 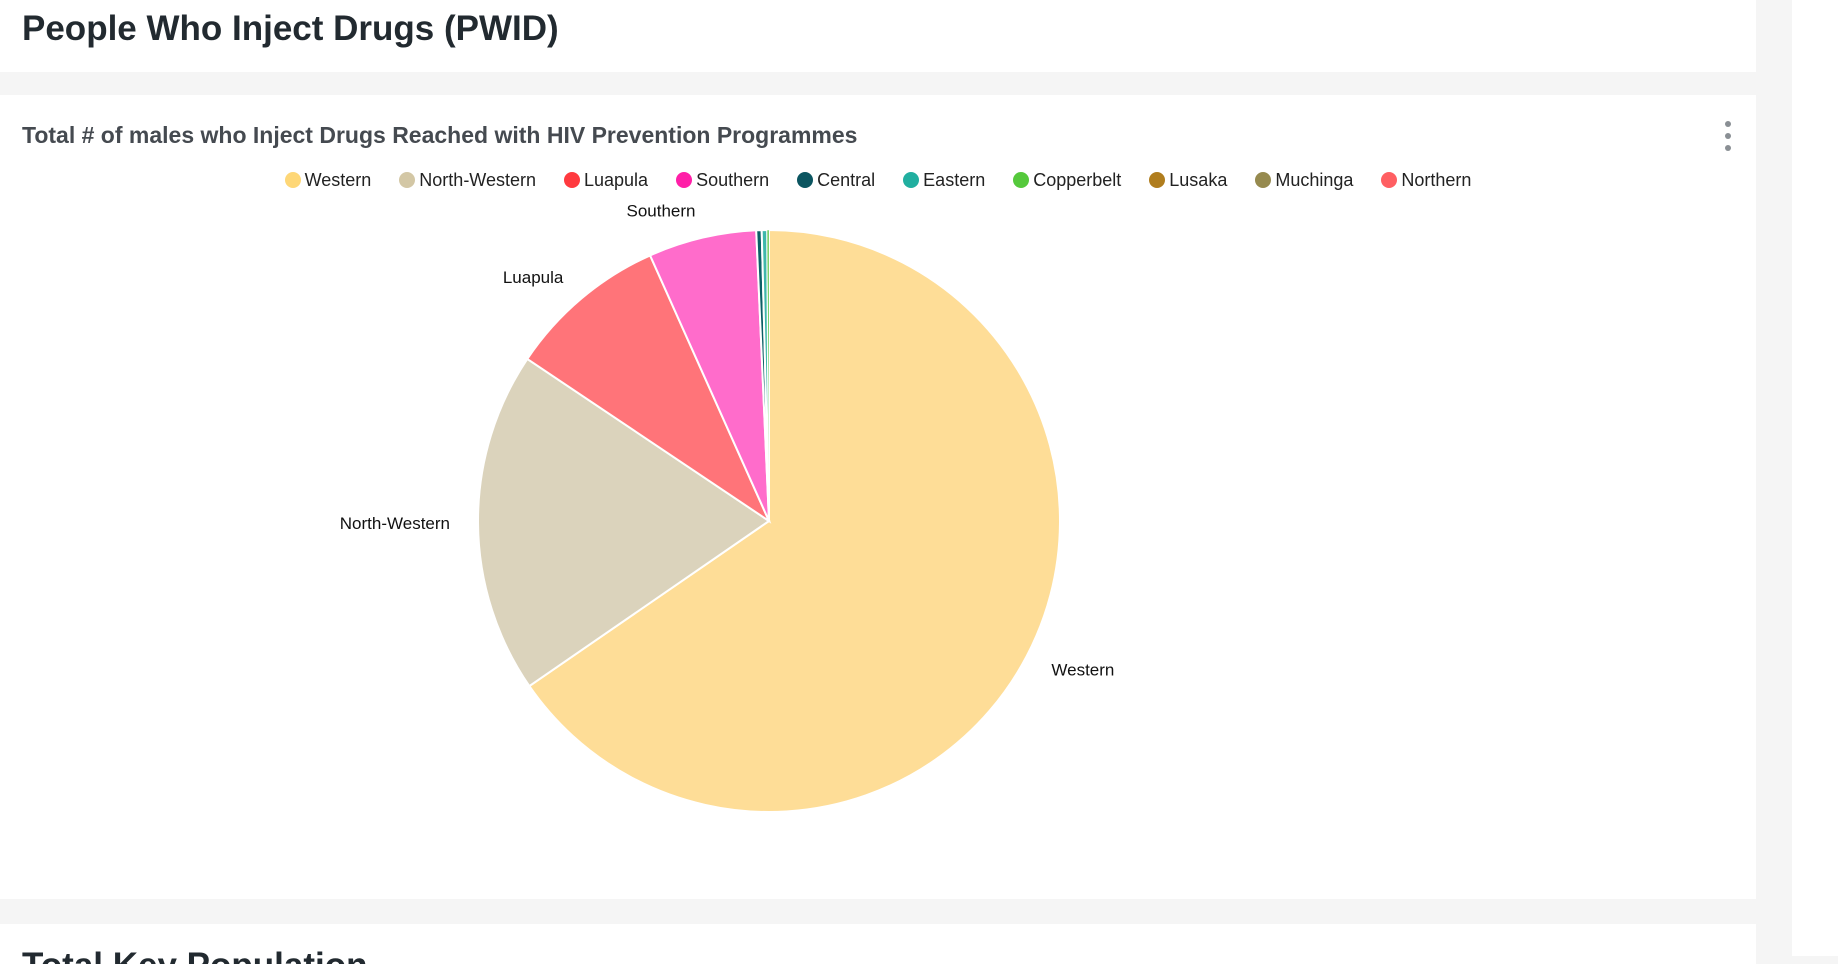 I want to click on next-section-header: Total Key Population, so click(x=878, y=944).